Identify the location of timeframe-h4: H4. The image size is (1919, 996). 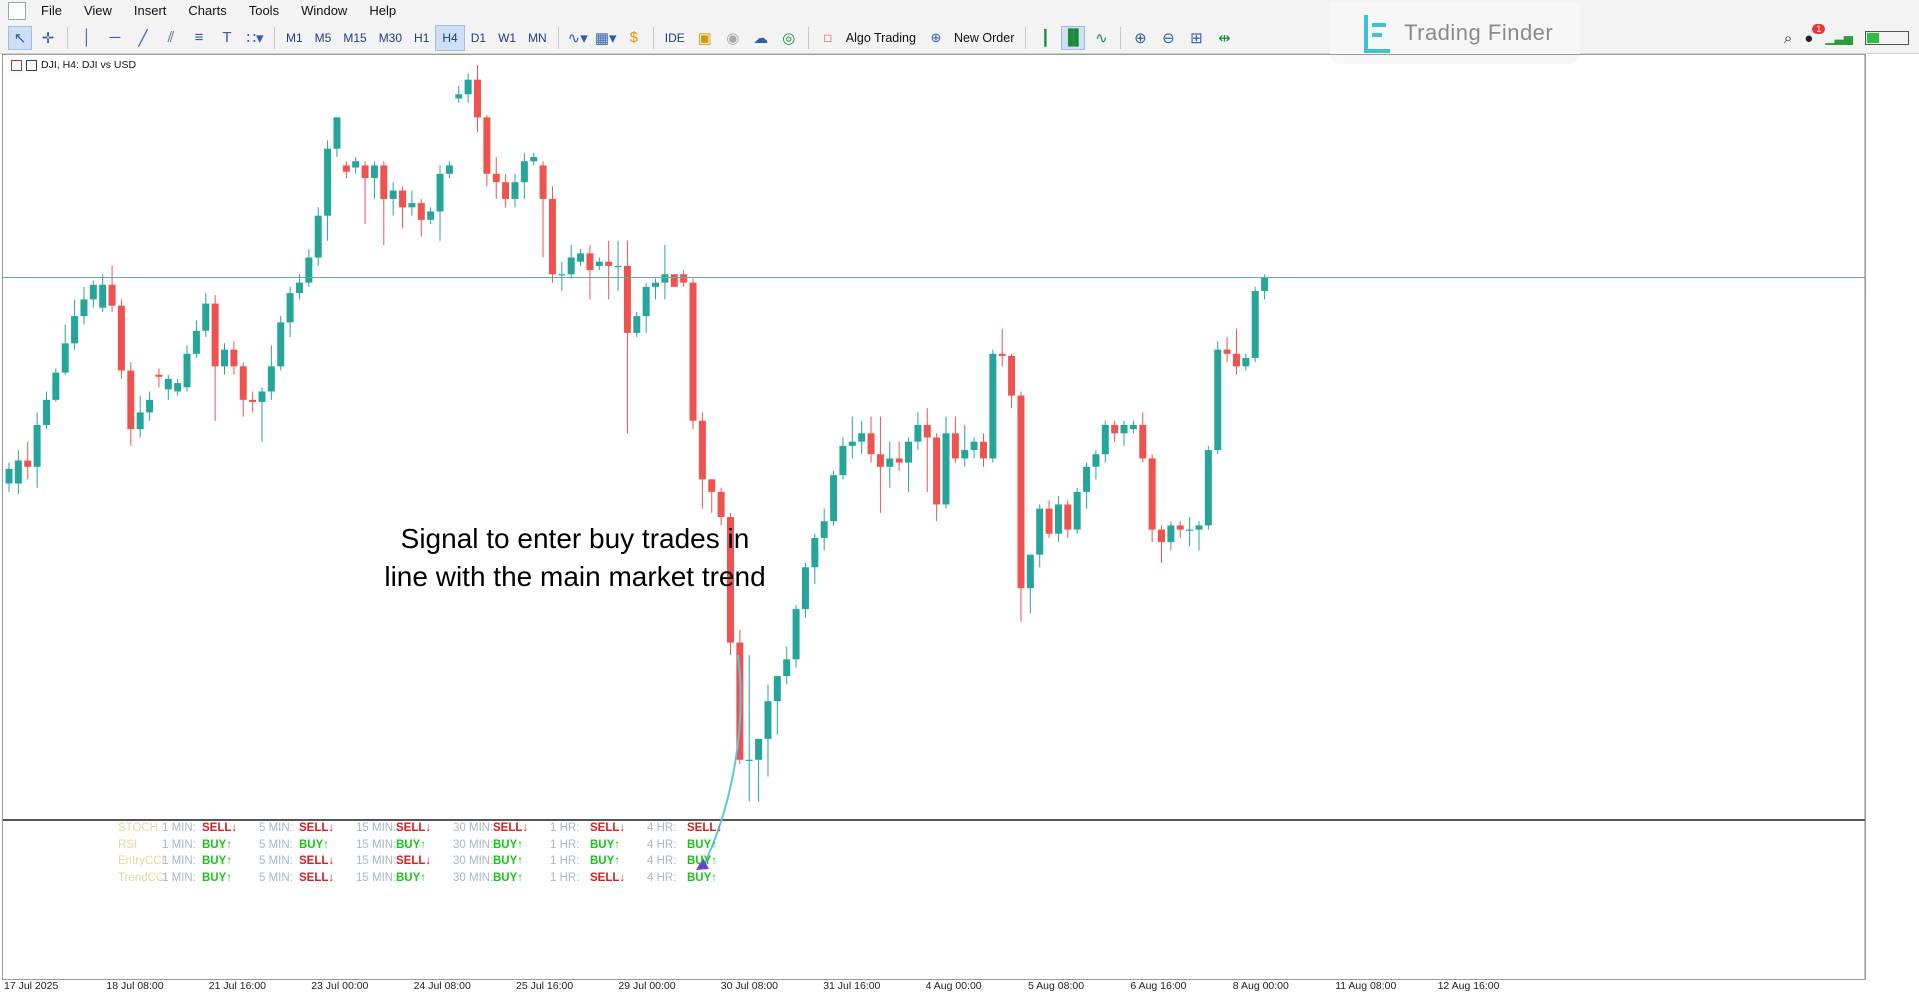
(450, 37).